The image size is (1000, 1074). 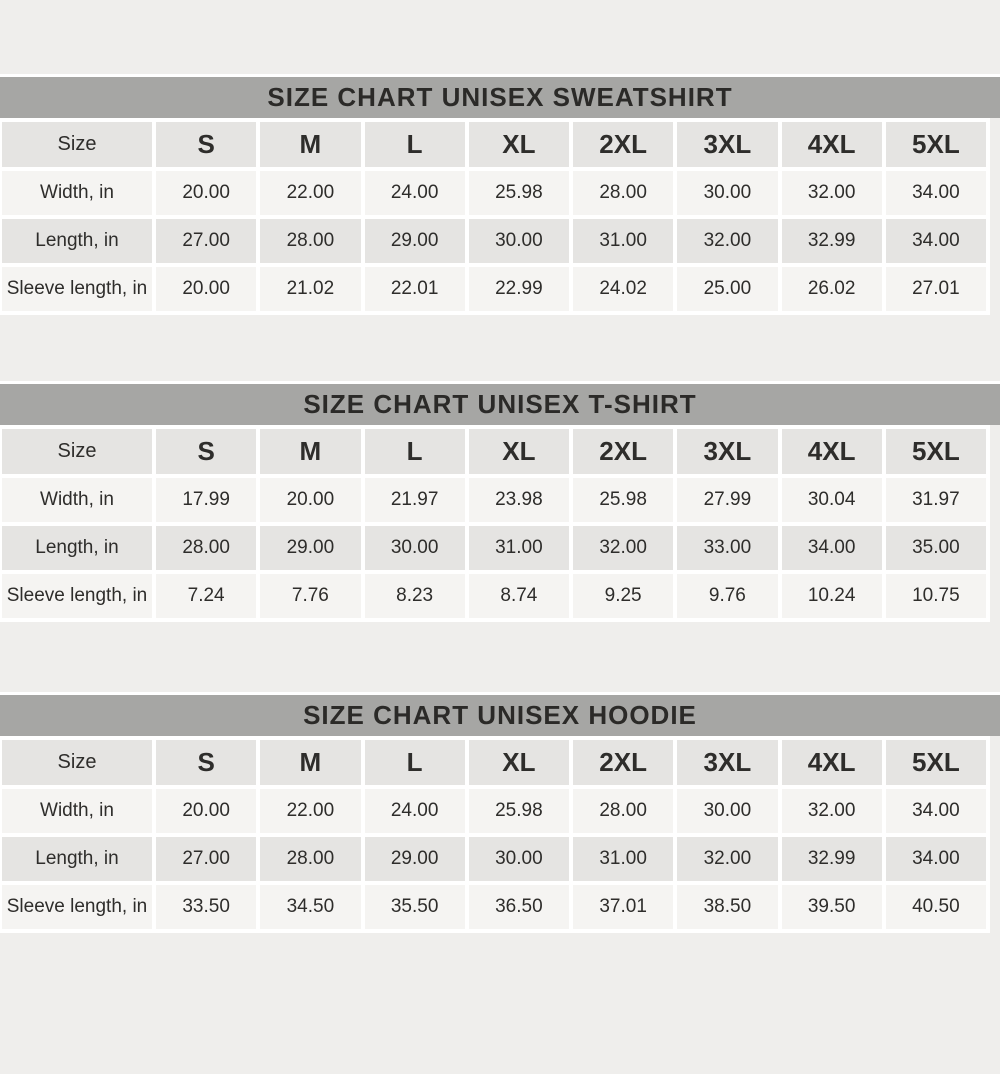 What do you see at coordinates (518, 596) in the screenshot?
I see `size-value-cell: 8.74` at bounding box center [518, 596].